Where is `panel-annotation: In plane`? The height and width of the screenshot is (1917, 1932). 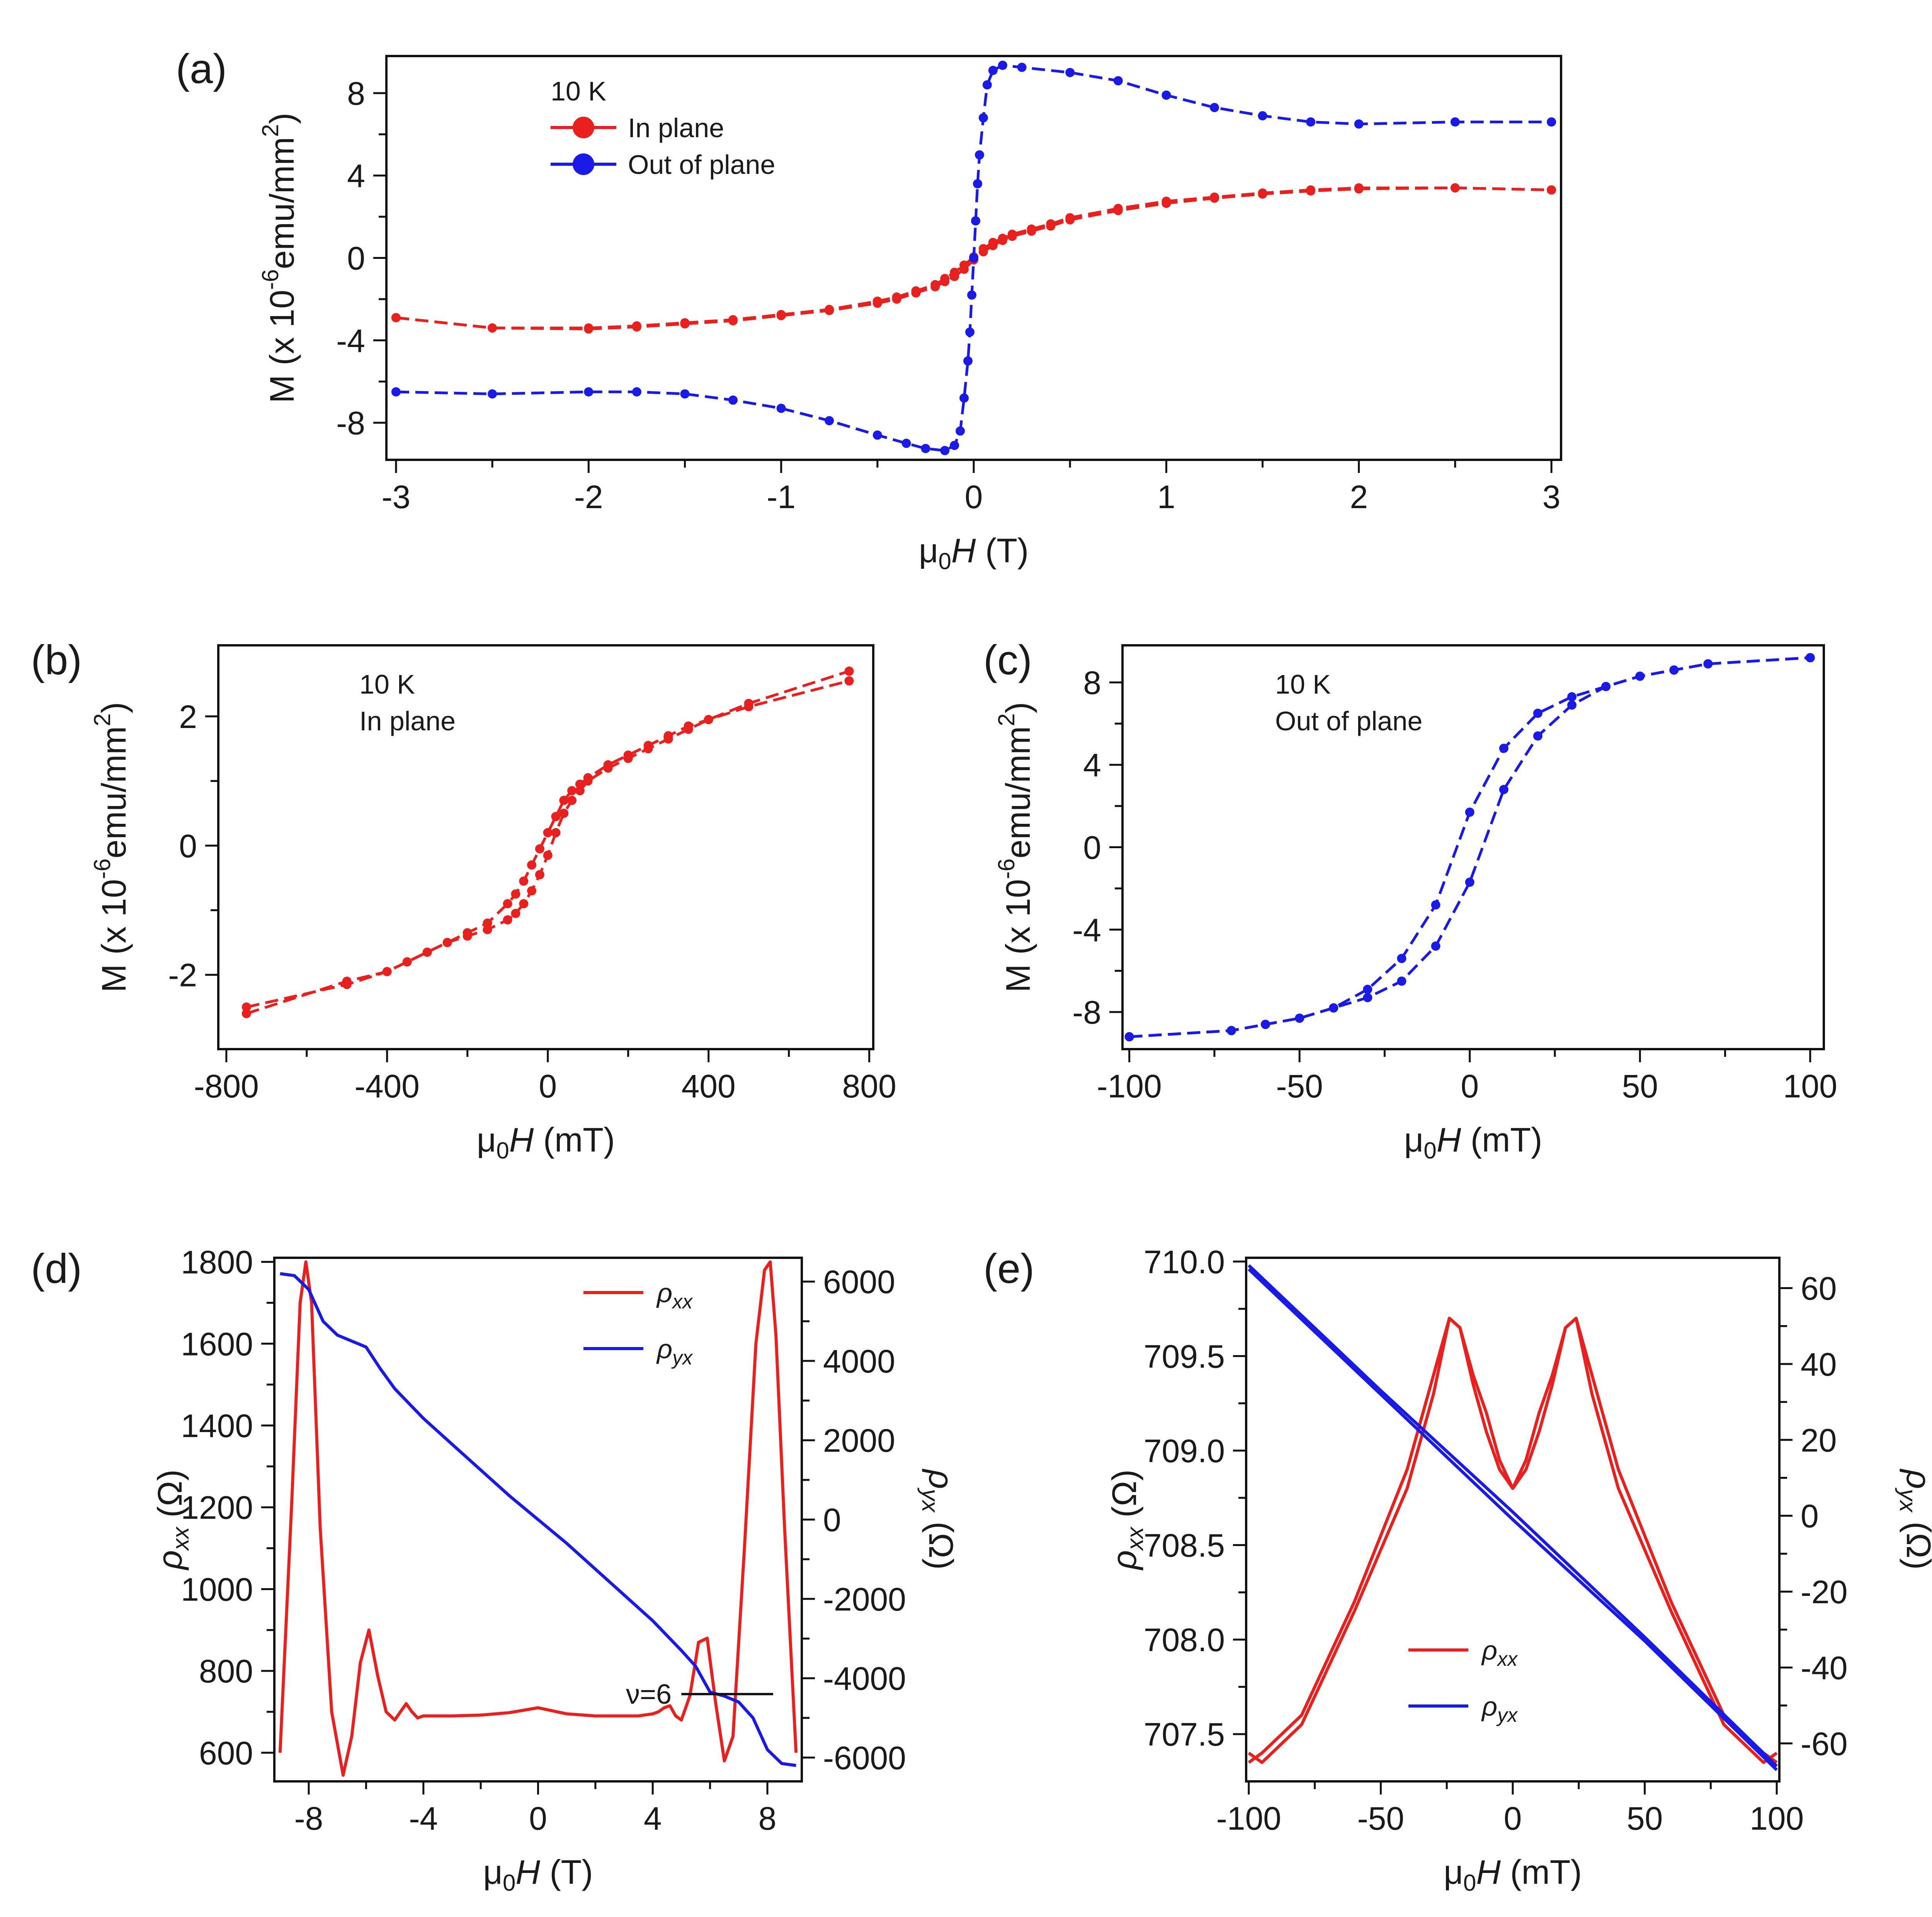 panel-annotation: In plane is located at coordinates (407, 721).